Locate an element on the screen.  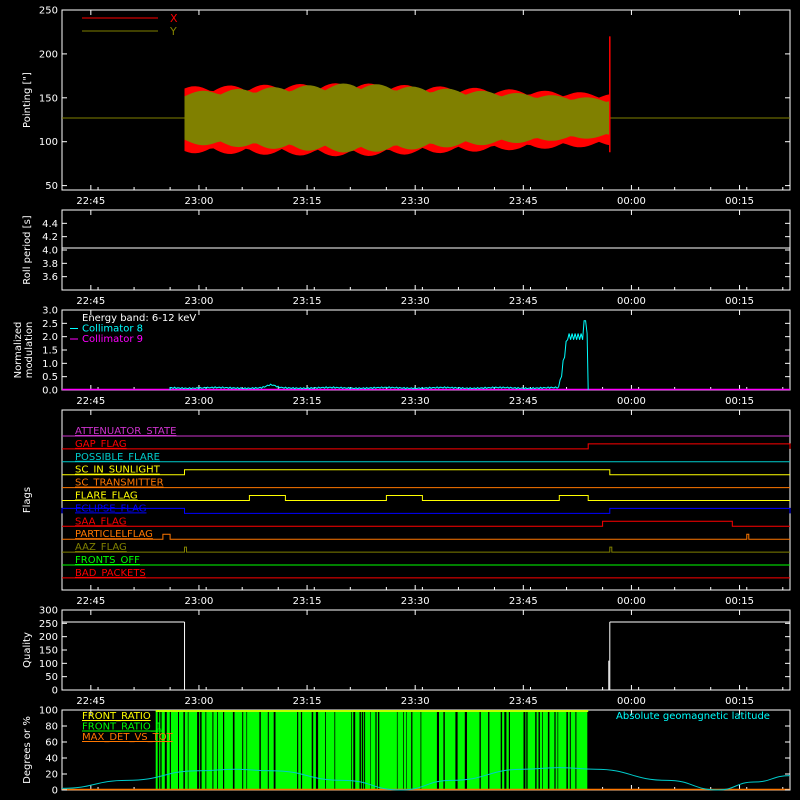
y-axis-label-line: Roll period [s] is located at coordinates (27, 249).